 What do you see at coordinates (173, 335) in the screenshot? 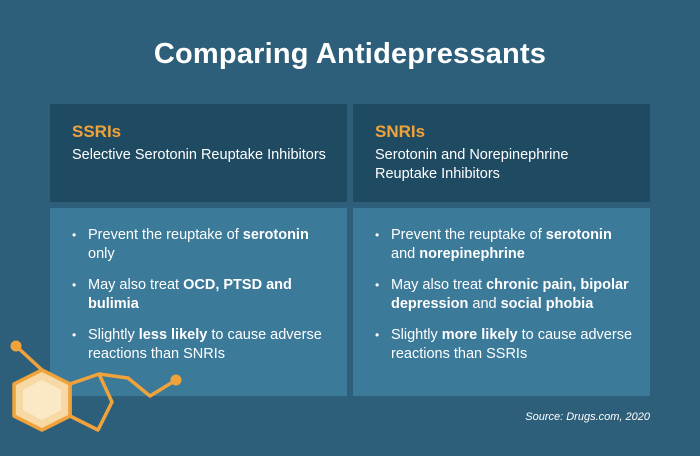
I see `item-emphasis: less likely` at bounding box center [173, 335].